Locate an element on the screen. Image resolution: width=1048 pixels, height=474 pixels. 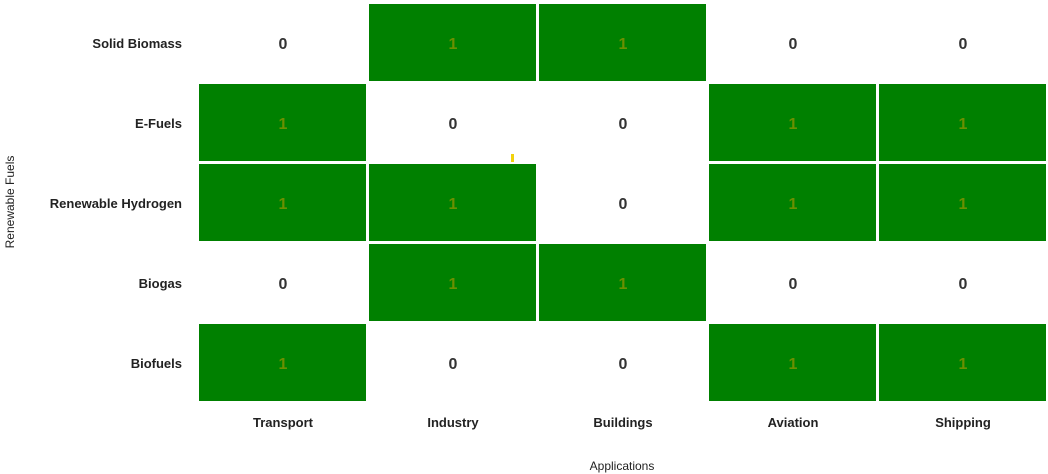
heatmap-cell-biofuels-aviation is located at coordinates (792, 362).